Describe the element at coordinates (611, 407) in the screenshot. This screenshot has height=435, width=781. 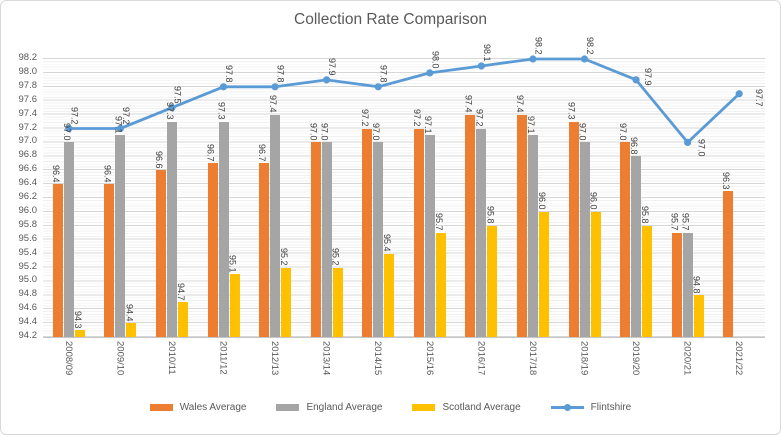
I see `legend-label: Flintshire` at that location.